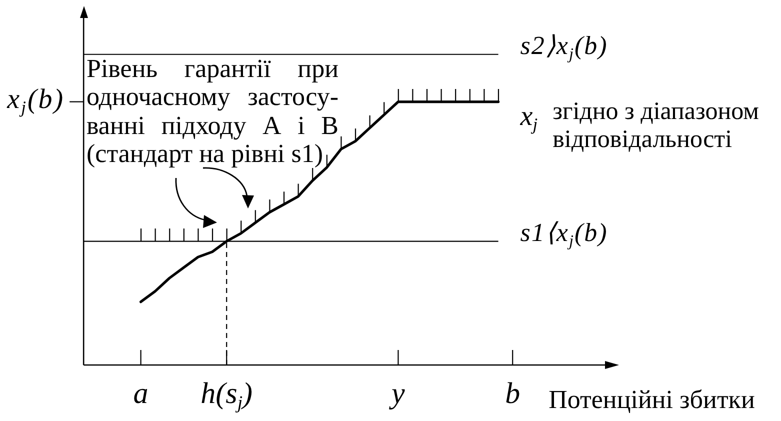  I want to click on ref-line-label: s1⟨x$_{j}$(b), so click(564, 234).